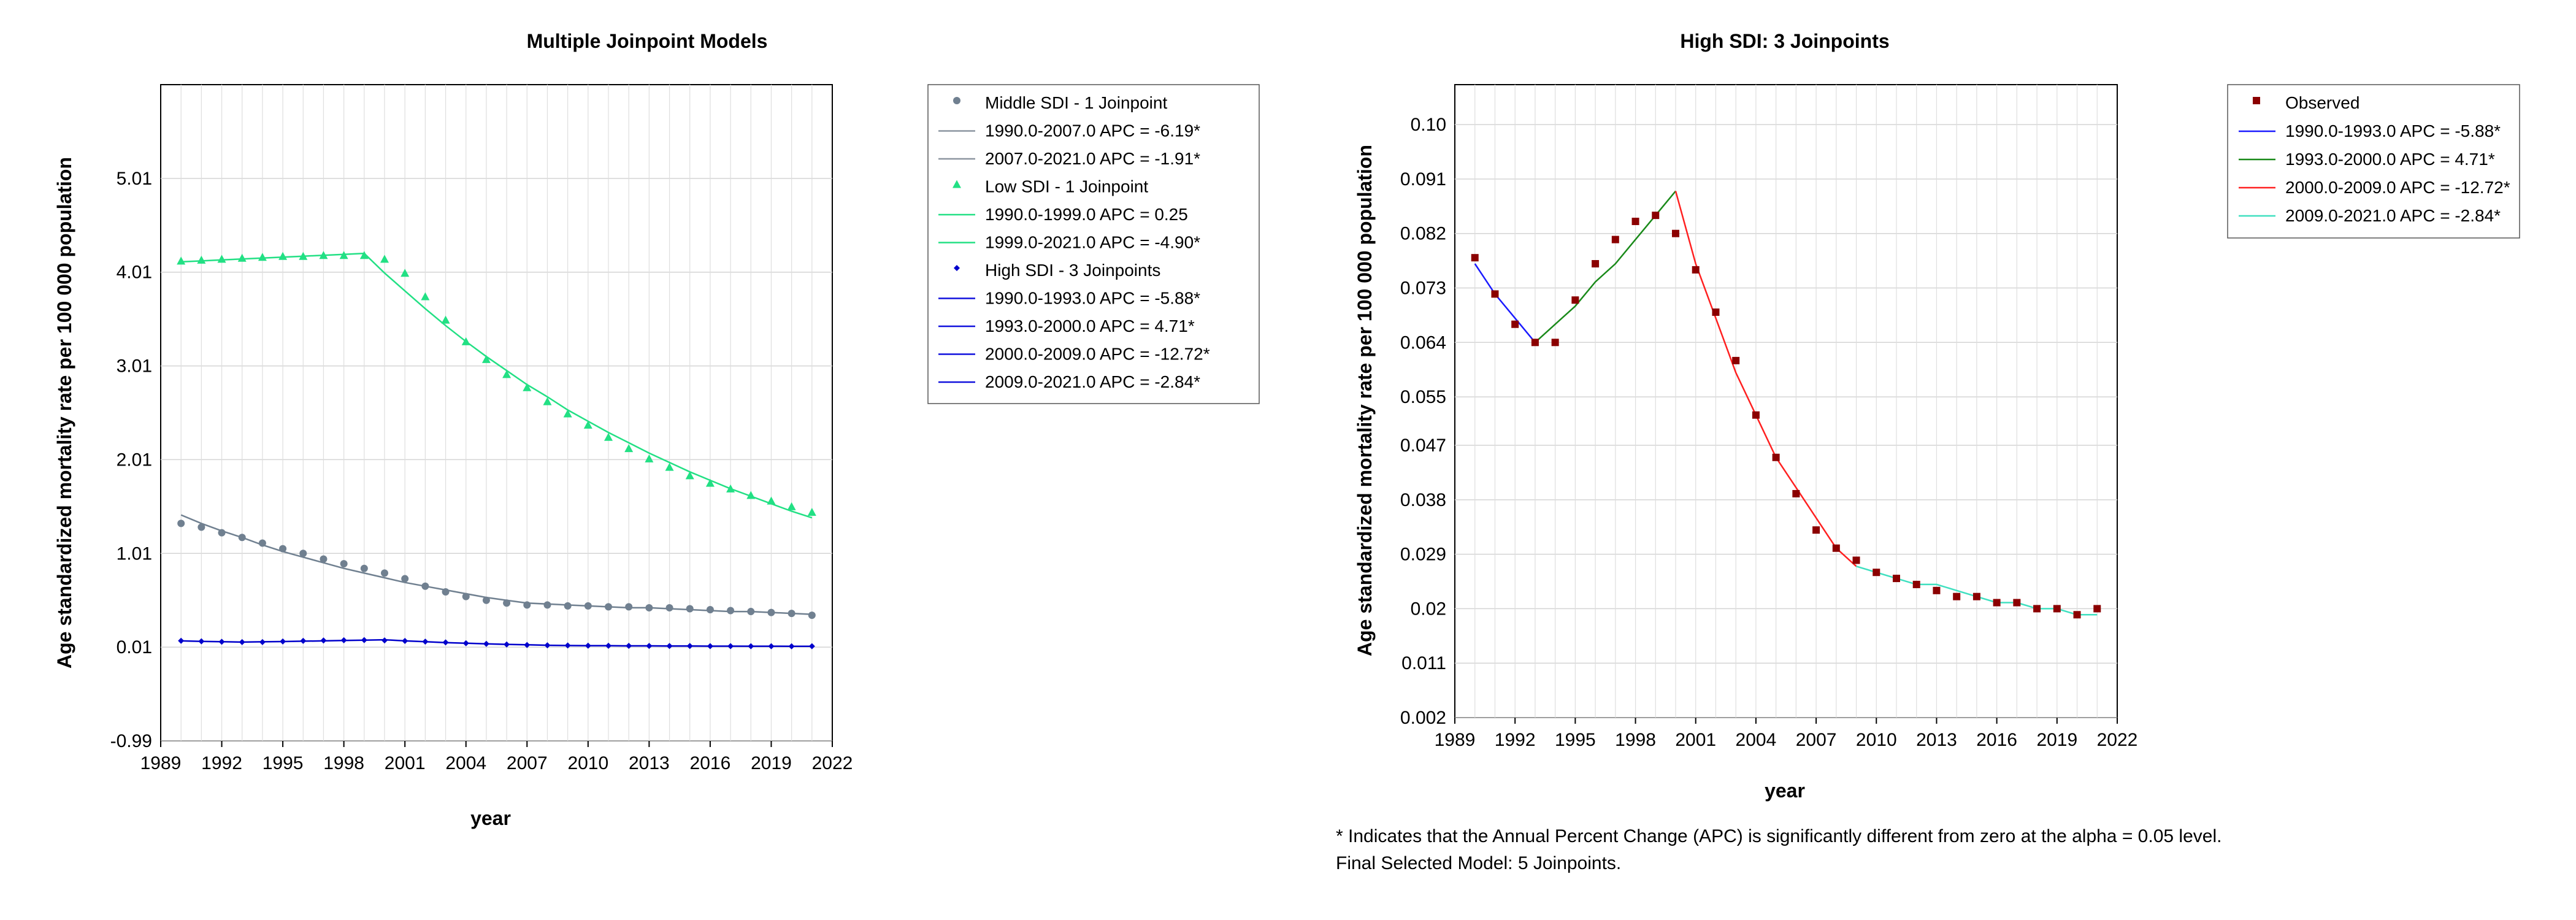  I want to click on observed-markers, so click(1786, 415).